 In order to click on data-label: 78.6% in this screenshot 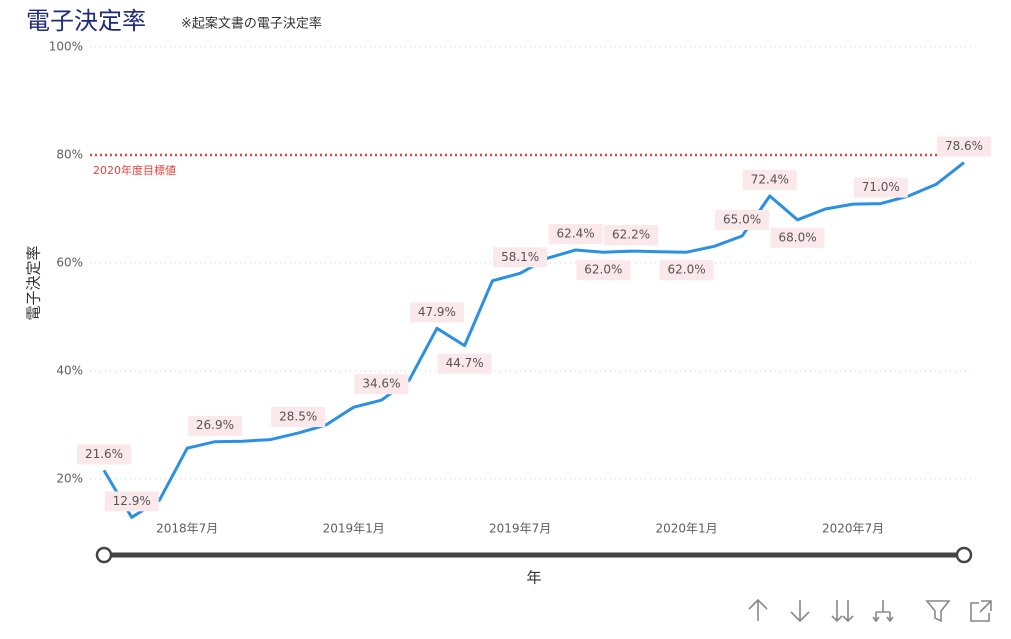, I will do `click(964, 146)`.